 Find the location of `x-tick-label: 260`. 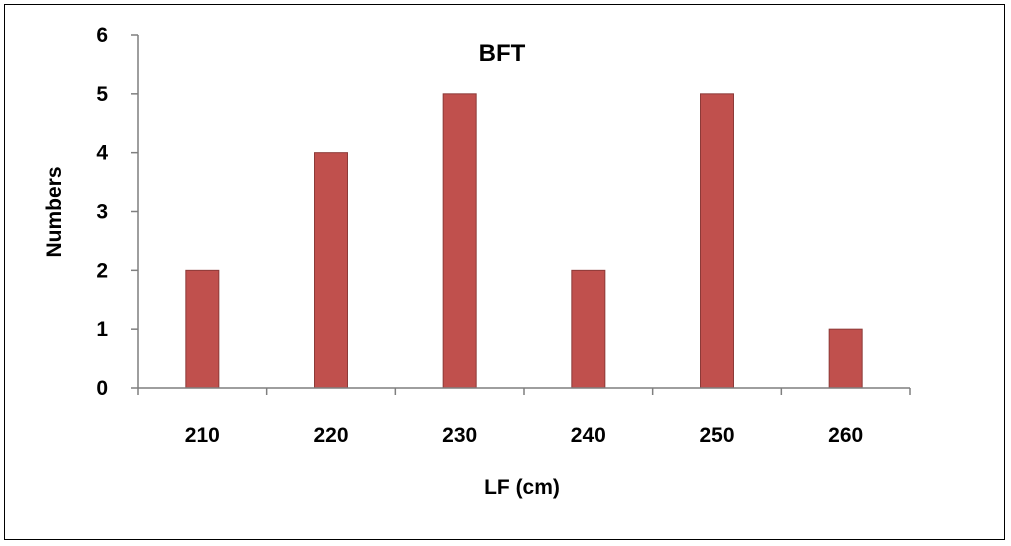

x-tick-label: 260 is located at coordinates (845, 435).